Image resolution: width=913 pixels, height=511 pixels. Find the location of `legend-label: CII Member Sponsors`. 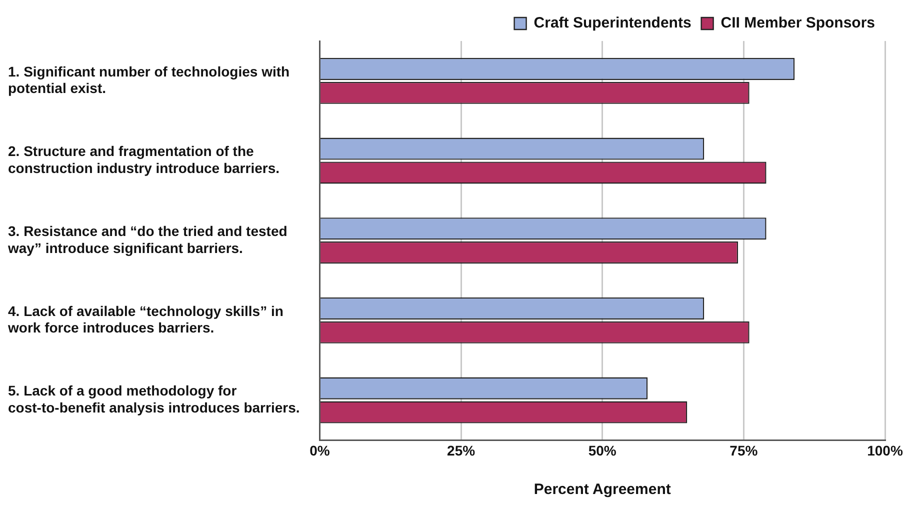

legend-label: CII Member Sponsors is located at coordinates (798, 23).